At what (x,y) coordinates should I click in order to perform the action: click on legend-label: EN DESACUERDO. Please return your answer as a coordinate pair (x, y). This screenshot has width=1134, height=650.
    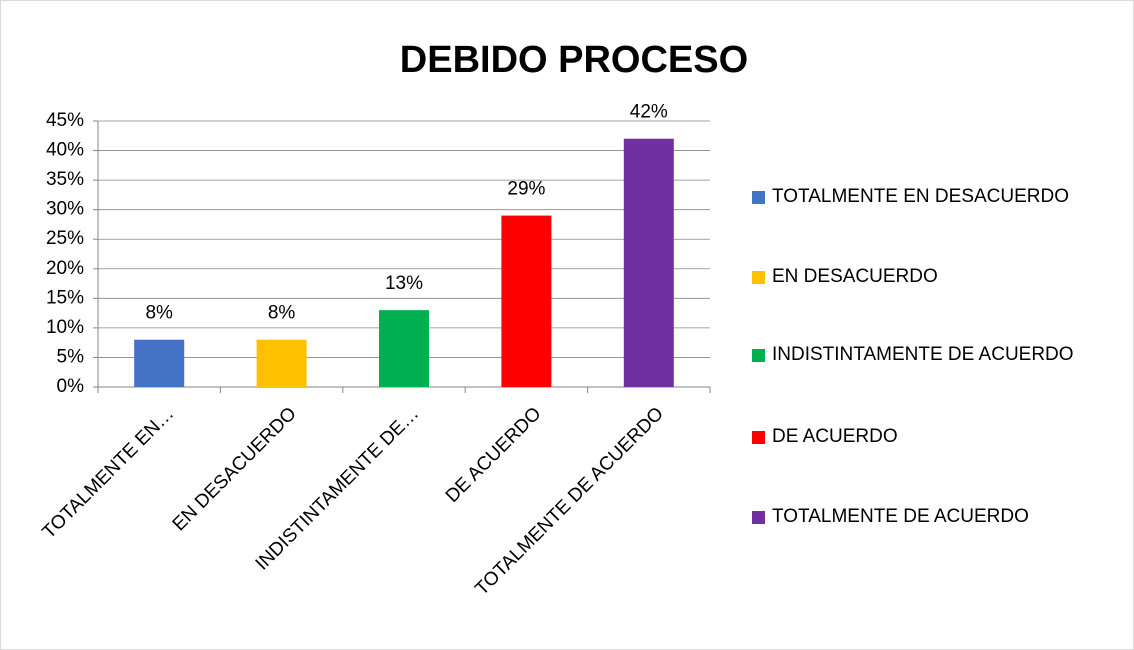
    Looking at the image, I should click on (855, 276).